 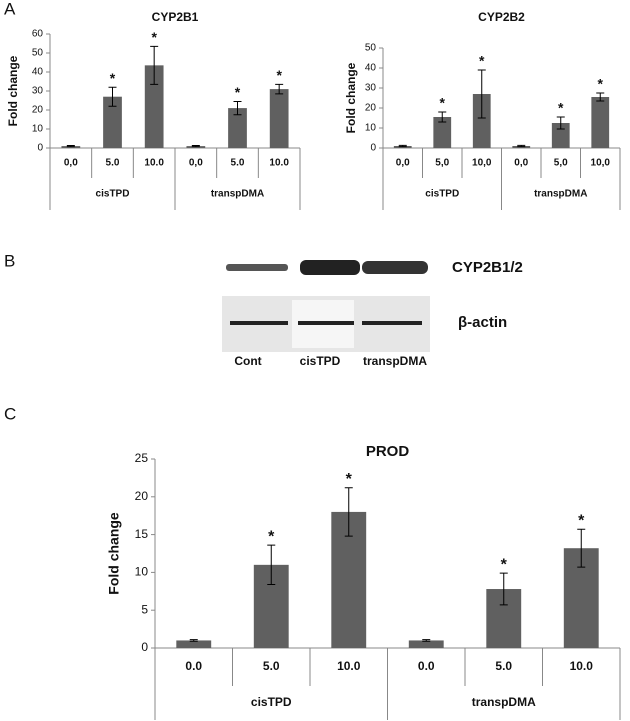 I want to click on y-tick-label: 60, so click(x=38, y=34).